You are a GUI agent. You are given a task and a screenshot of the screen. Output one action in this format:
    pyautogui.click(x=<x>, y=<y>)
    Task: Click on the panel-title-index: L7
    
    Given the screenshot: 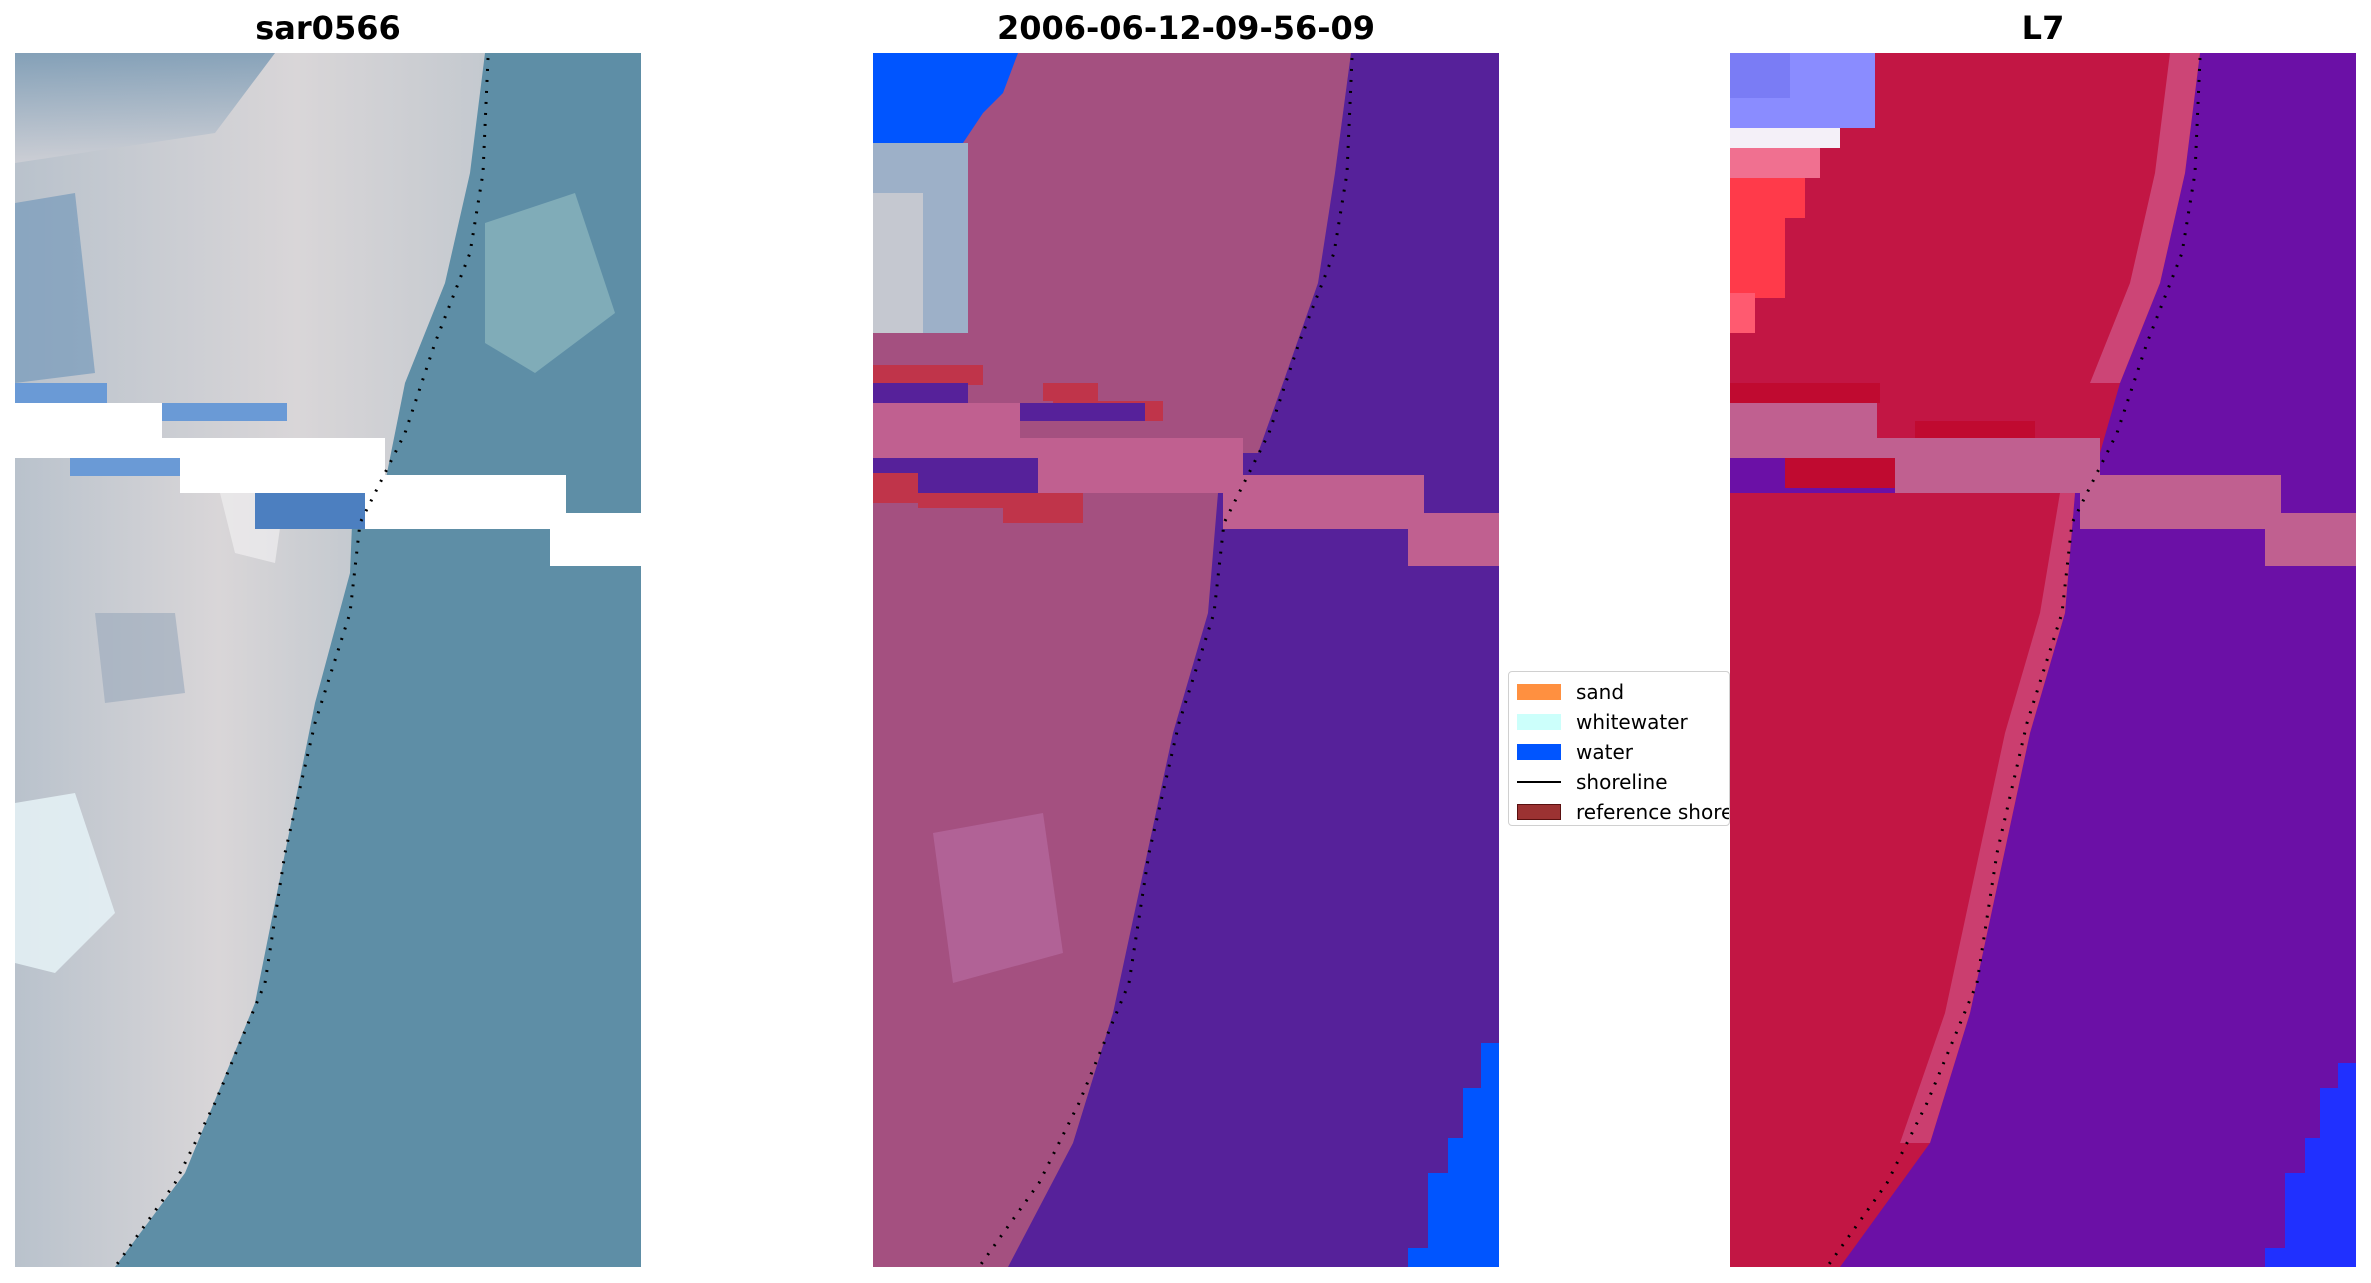 What is the action you would take?
    pyautogui.click(x=2043, y=28)
    